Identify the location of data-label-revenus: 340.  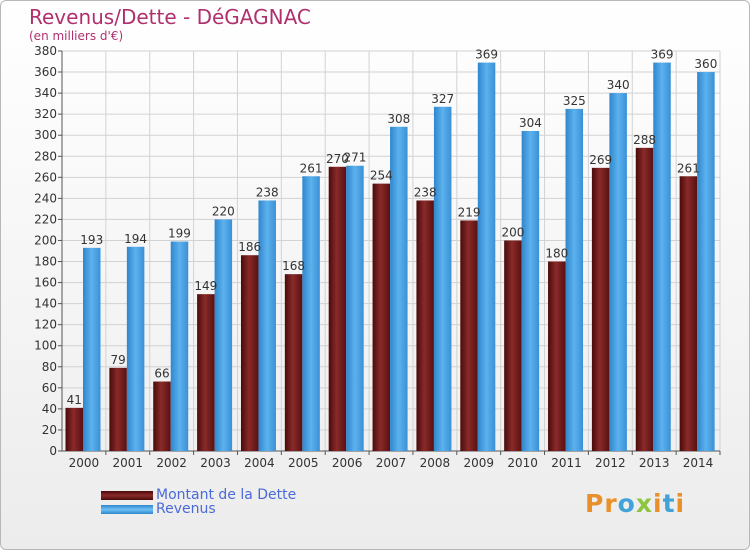
(618, 85).